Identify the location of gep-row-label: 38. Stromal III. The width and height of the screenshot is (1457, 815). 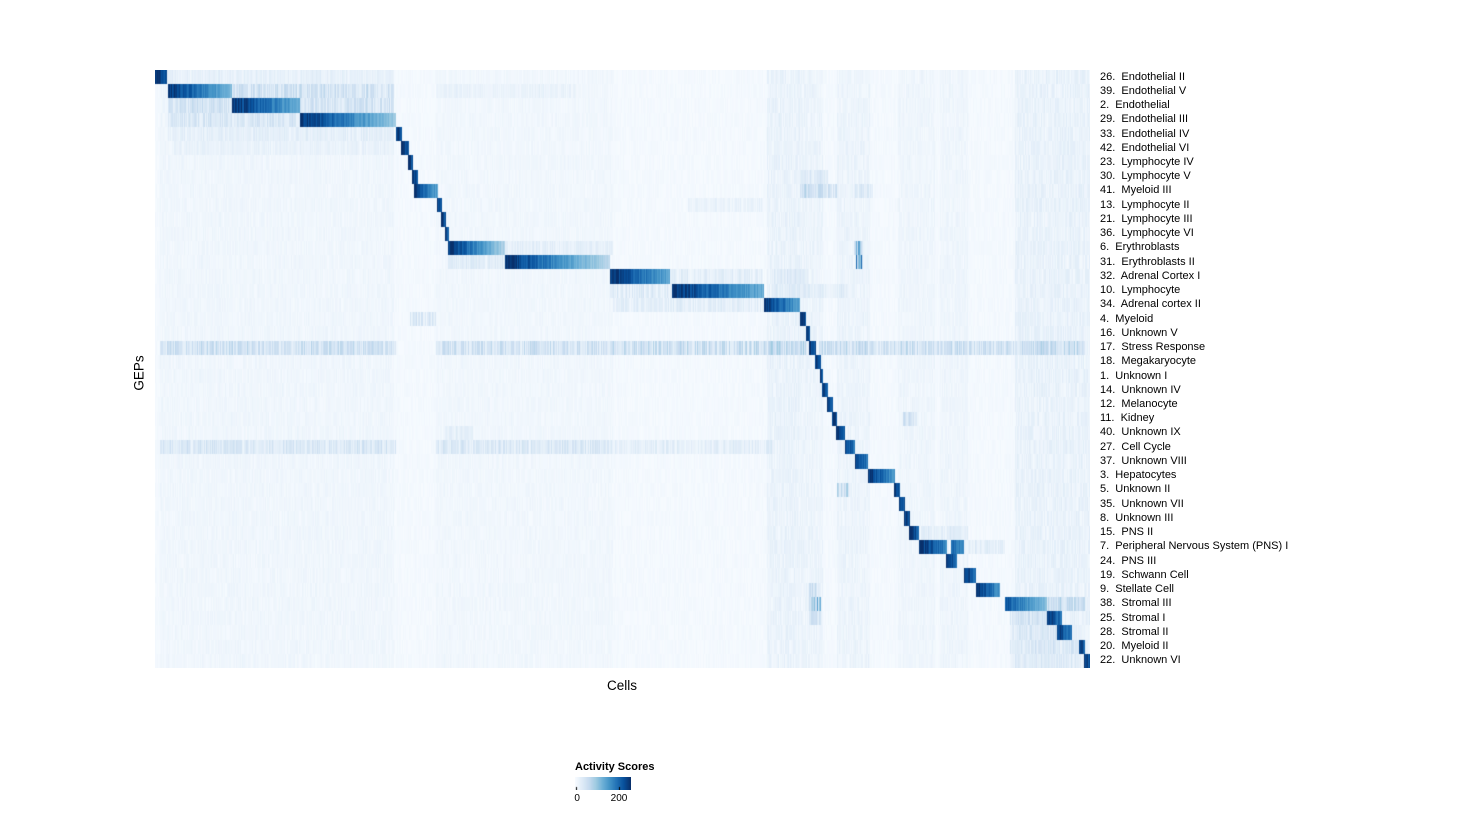
(1136, 603).